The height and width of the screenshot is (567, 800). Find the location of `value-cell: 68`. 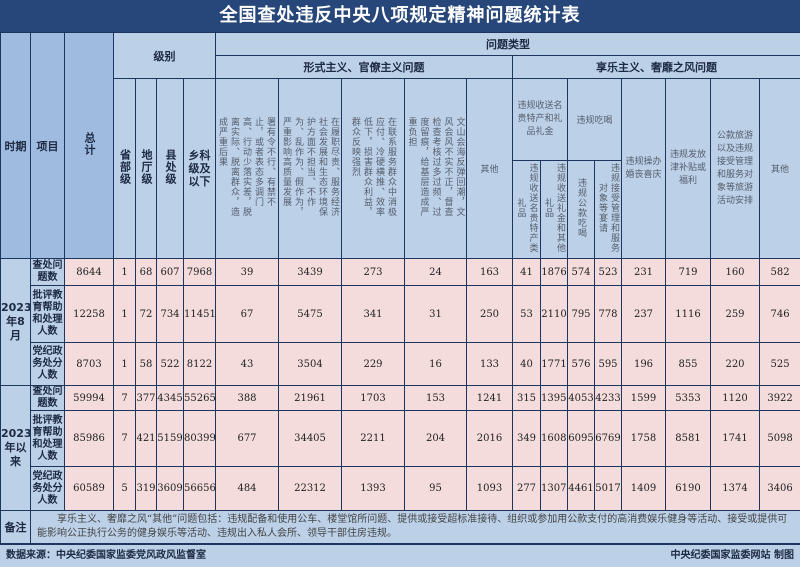

value-cell: 68 is located at coordinates (146, 272).